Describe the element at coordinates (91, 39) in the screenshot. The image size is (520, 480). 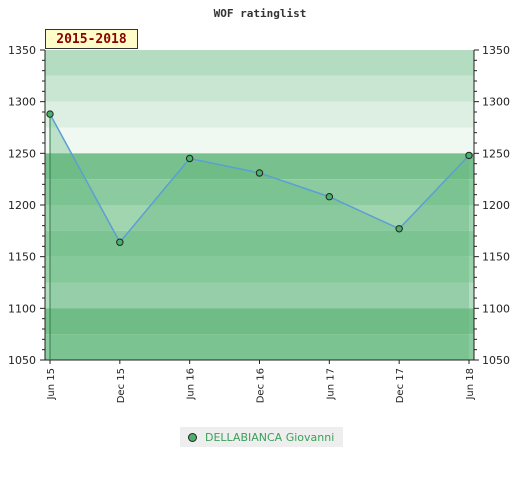
I see `period-badge: 2015-2018` at that location.